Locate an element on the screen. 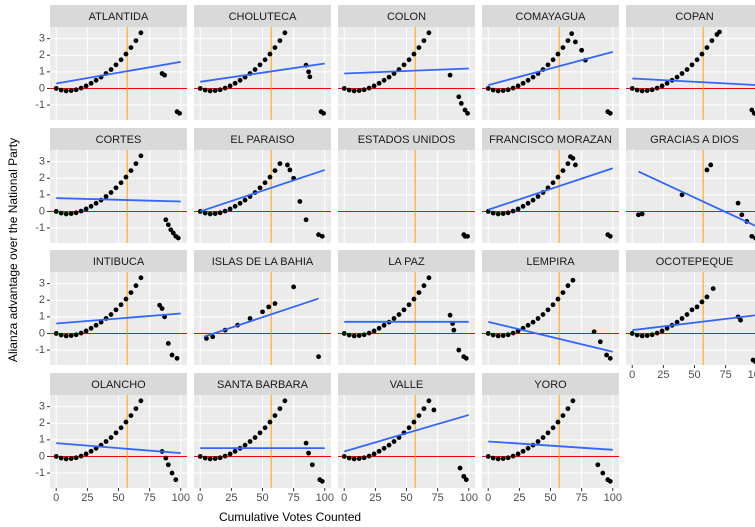  strip-title: CHOLUTECA is located at coordinates (263, 17).